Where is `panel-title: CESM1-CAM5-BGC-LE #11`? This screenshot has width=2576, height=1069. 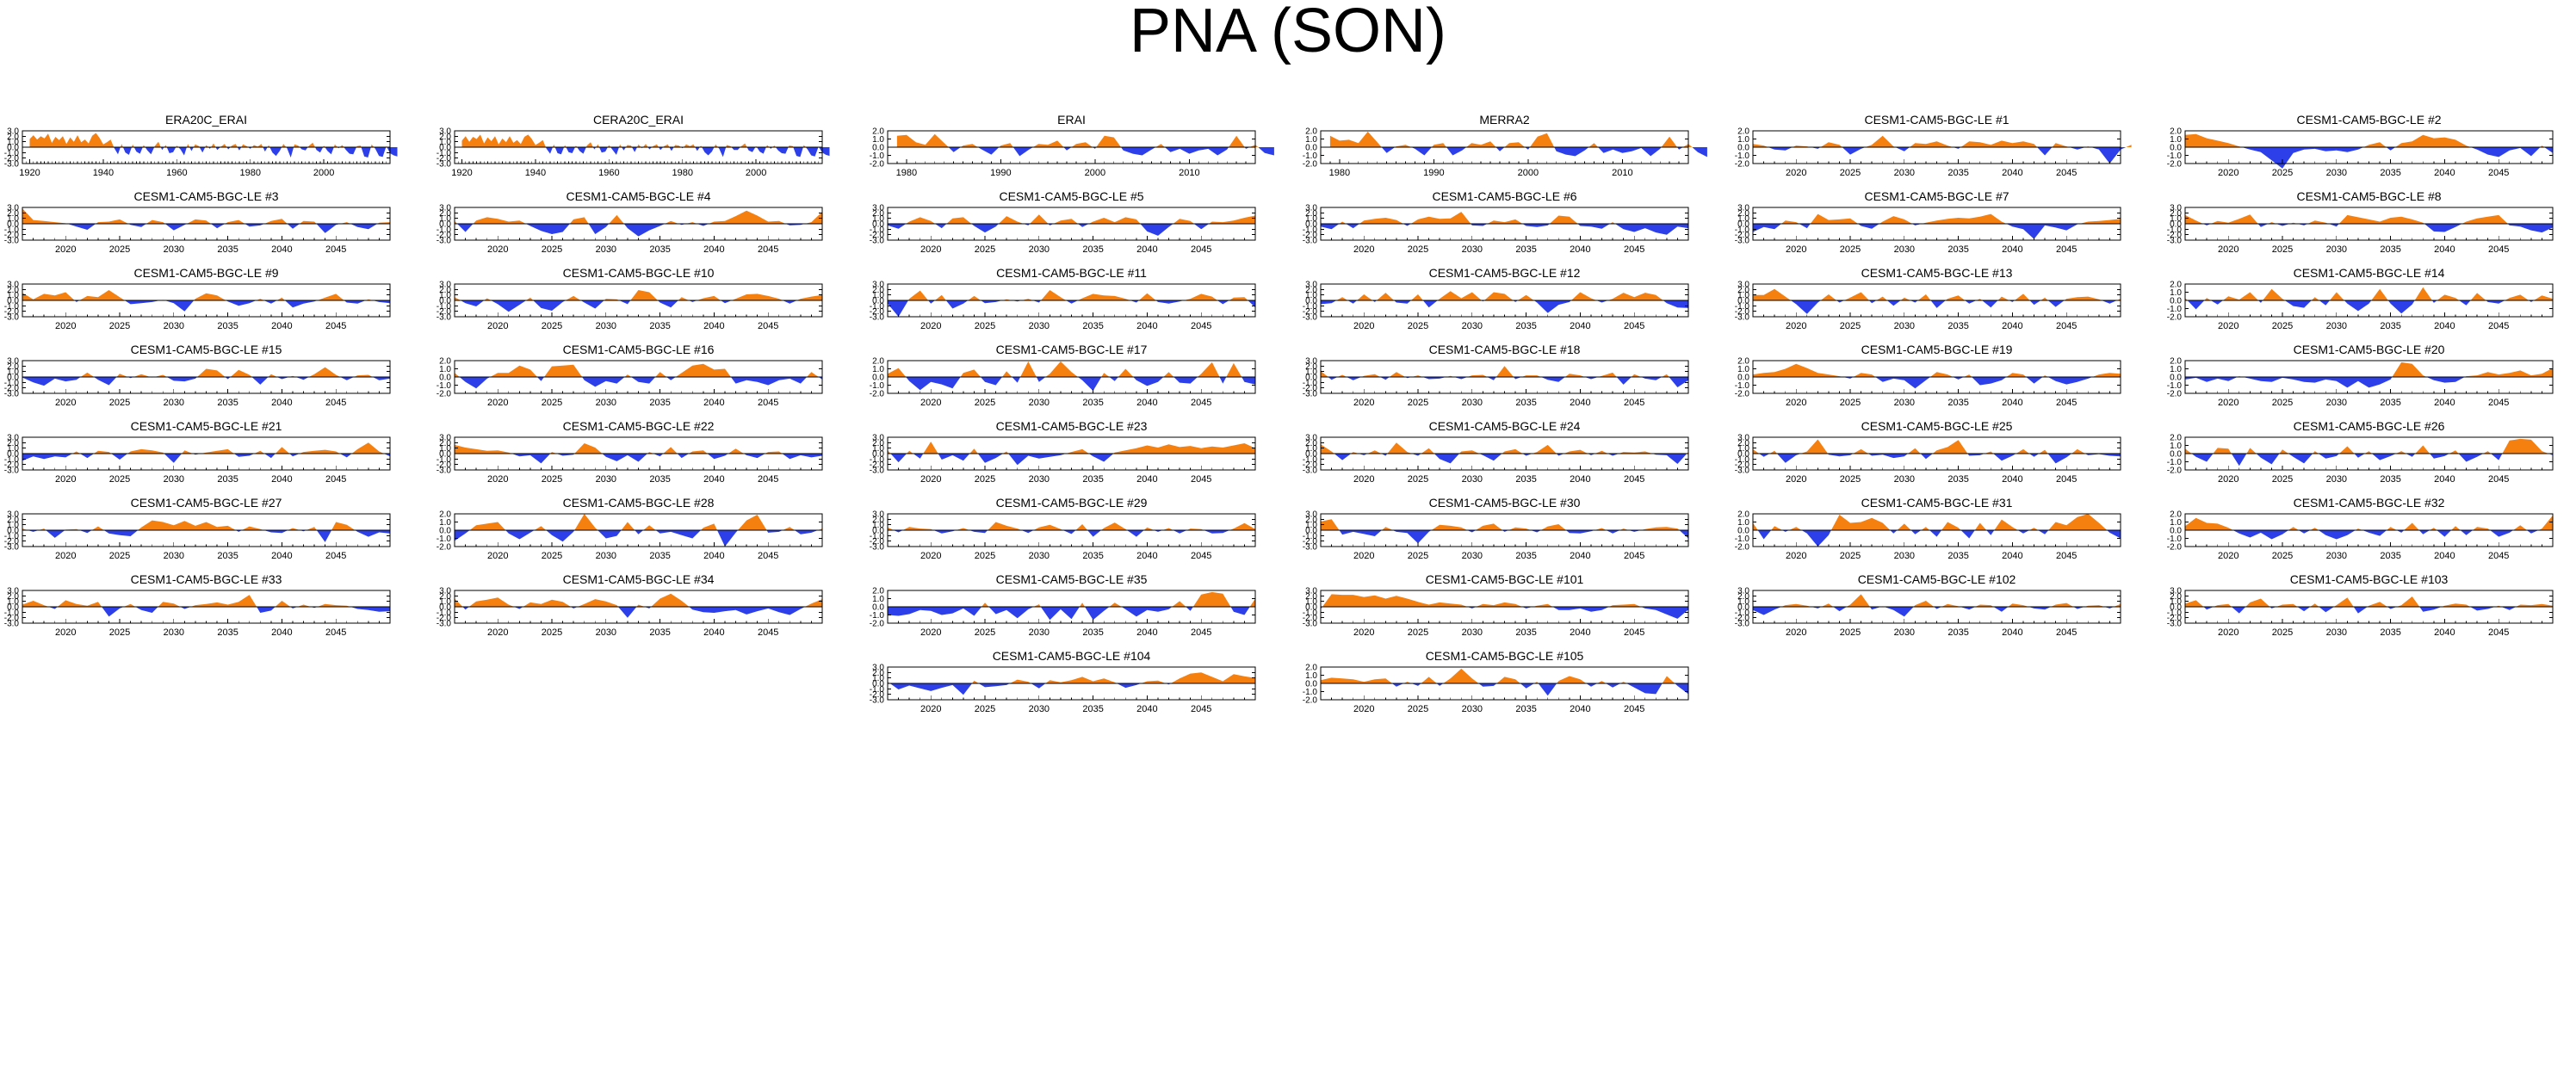
panel-title: CESM1-CAM5-BGC-LE #11 is located at coordinates (1071, 273).